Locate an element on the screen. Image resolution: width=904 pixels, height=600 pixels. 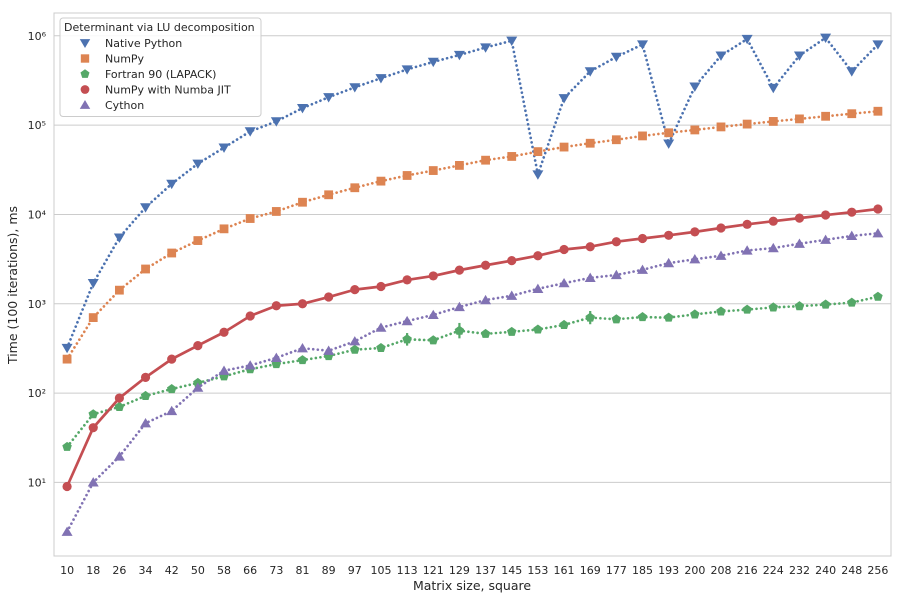
x-tick-label: 161 is located at coordinates (564, 570).